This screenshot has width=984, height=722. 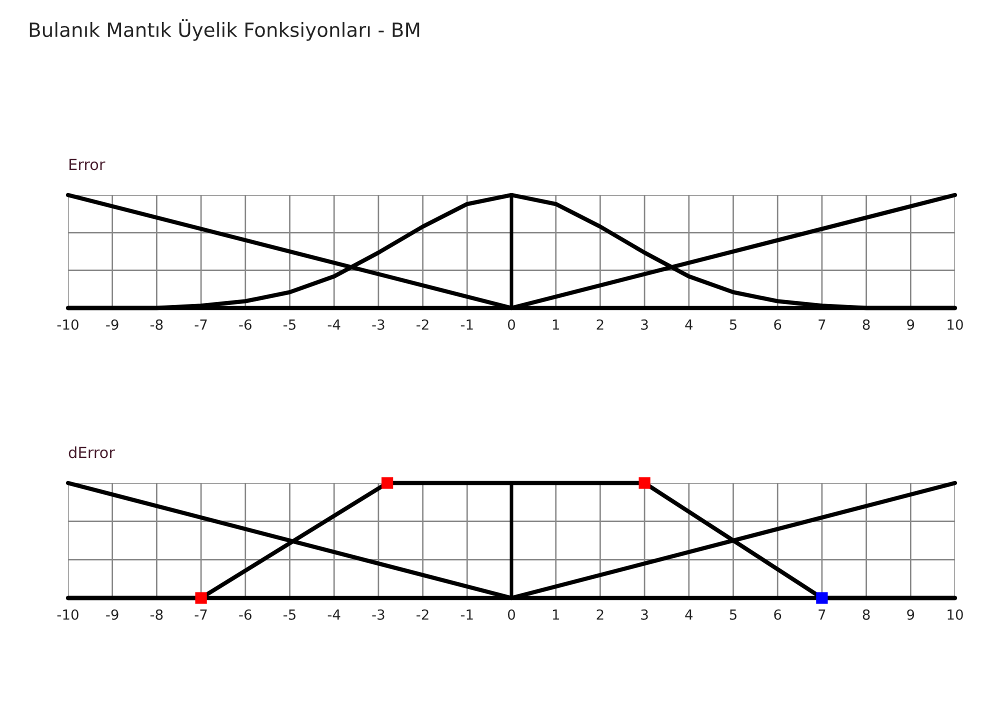 I want to click on text: Bulanık Mantık Üyelik Fonksiyonları - BM, so click(x=225, y=30).